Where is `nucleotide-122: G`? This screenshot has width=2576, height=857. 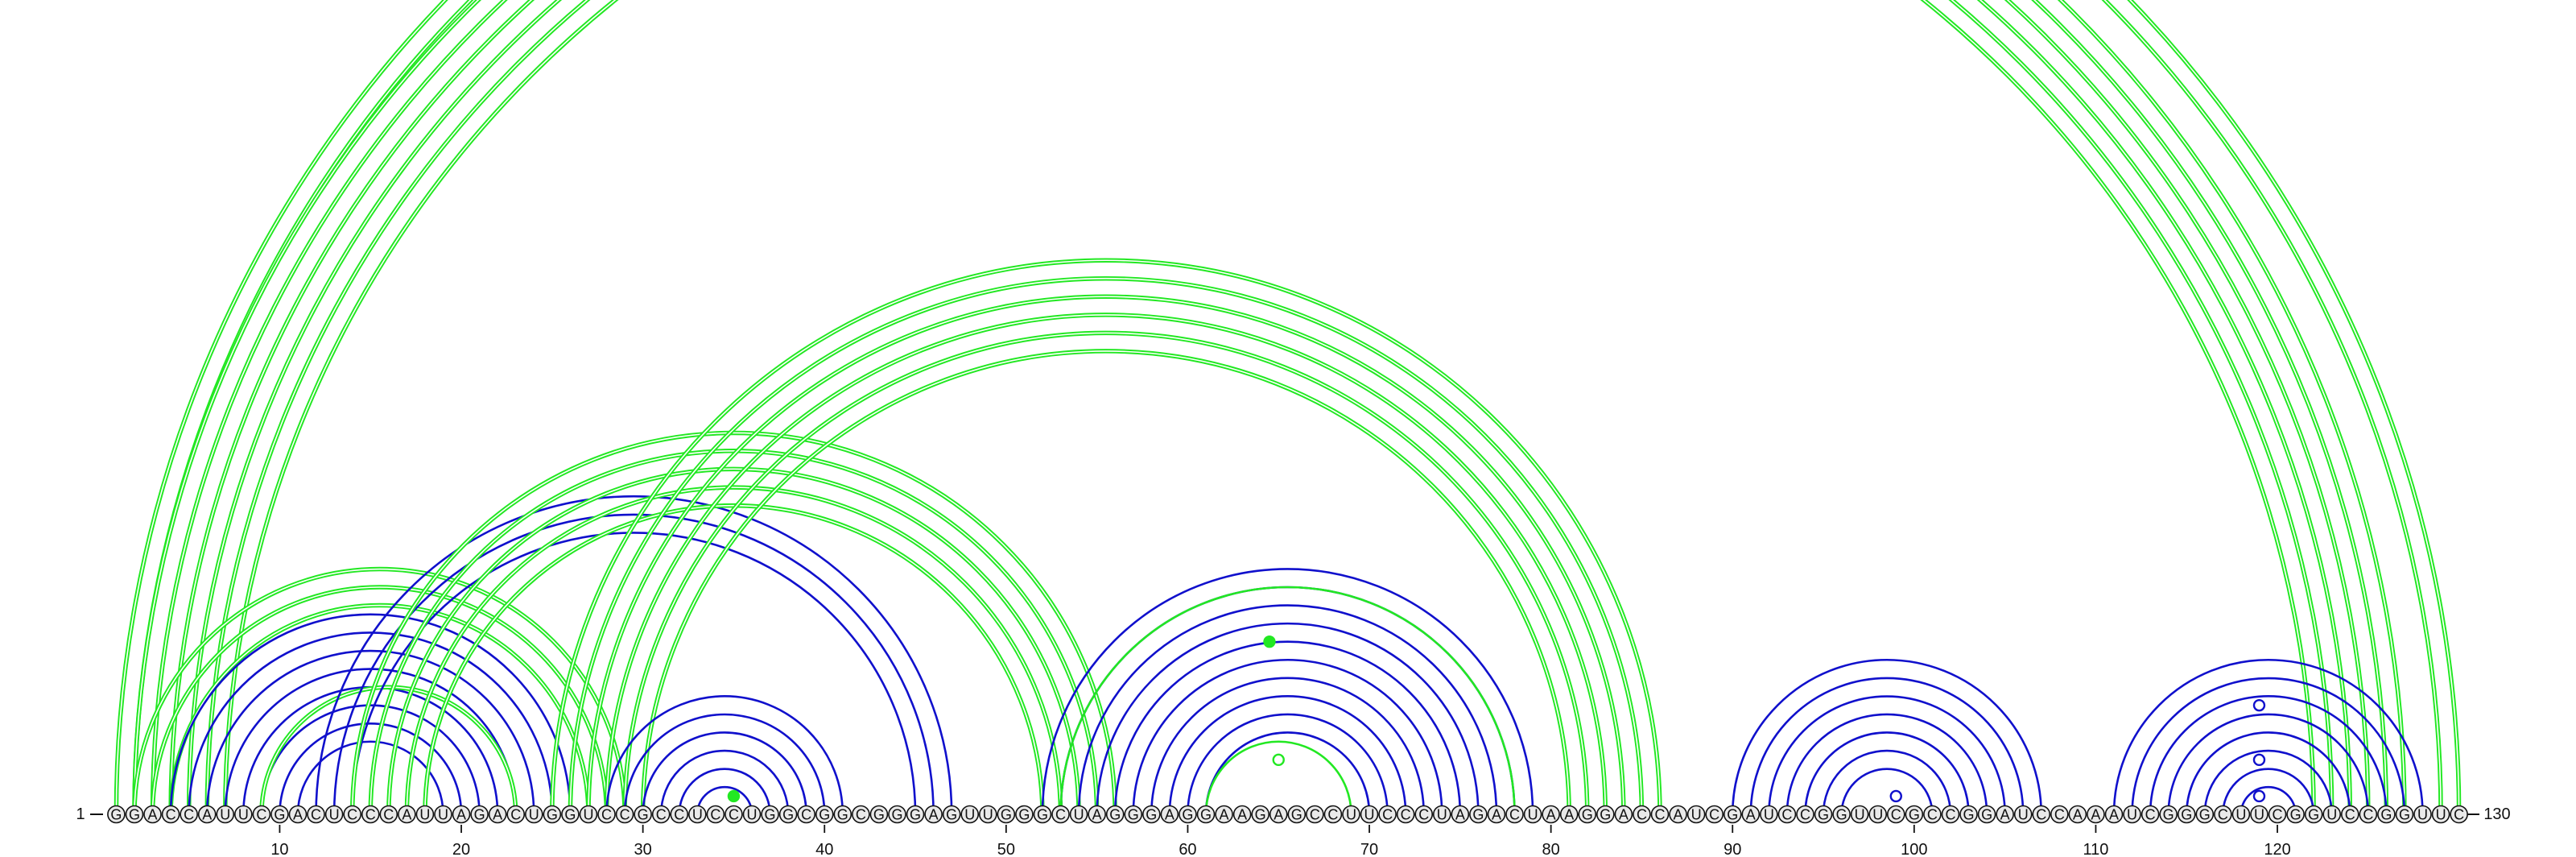 nucleotide-122: G is located at coordinates (2313, 814).